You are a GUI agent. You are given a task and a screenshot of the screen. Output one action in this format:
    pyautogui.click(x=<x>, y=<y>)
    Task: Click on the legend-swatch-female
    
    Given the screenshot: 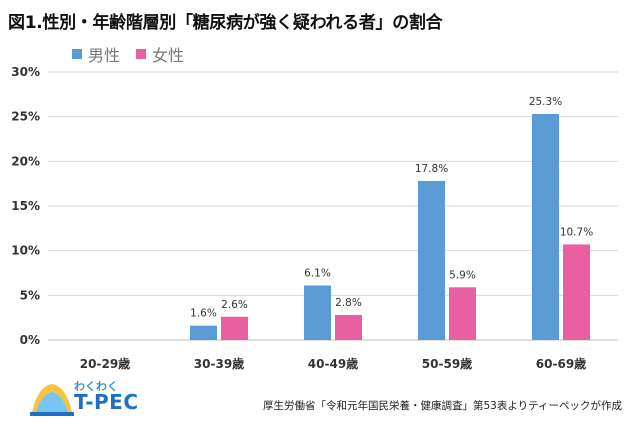 What is the action you would take?
    pyautogui.click(x=141, y=54)
    